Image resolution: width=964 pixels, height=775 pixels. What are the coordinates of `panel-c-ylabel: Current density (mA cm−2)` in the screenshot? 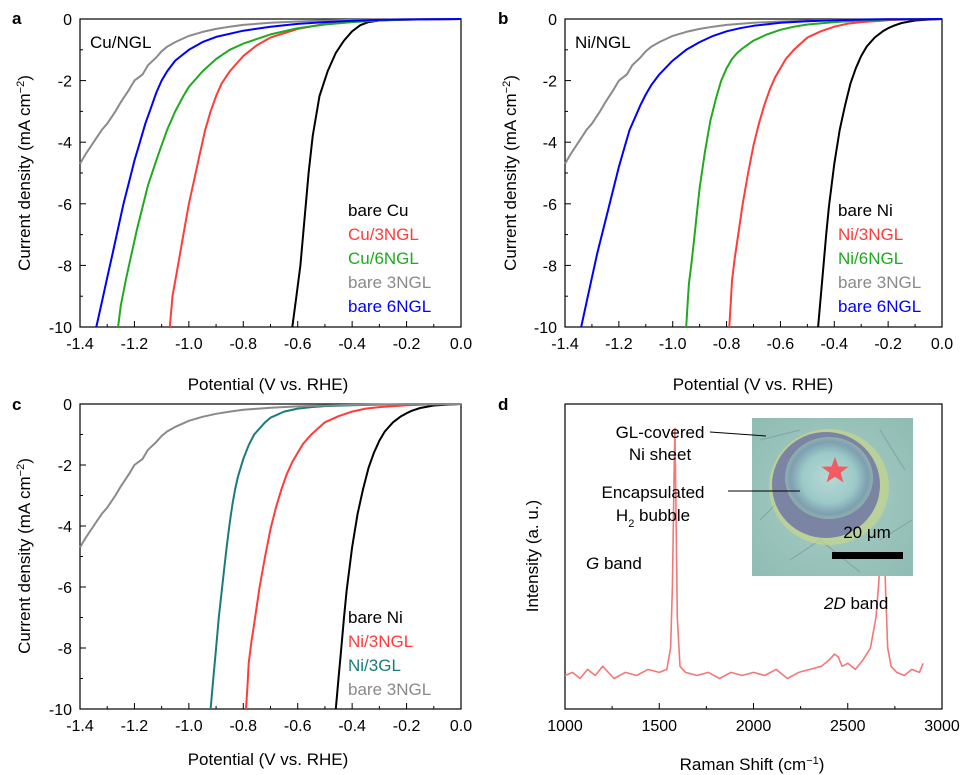 It's located at (24, 556).